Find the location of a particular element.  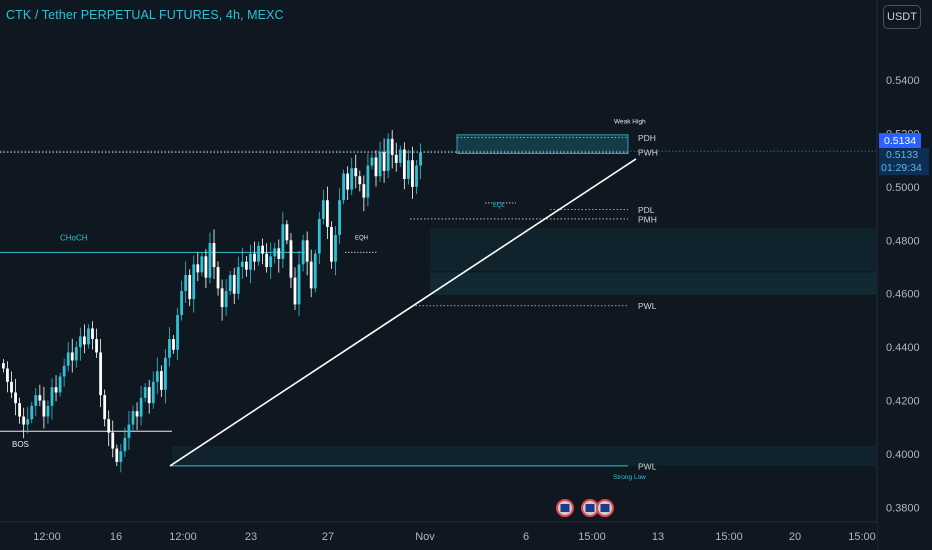

eqh-label: EQH is located at coordinates (361, 238).